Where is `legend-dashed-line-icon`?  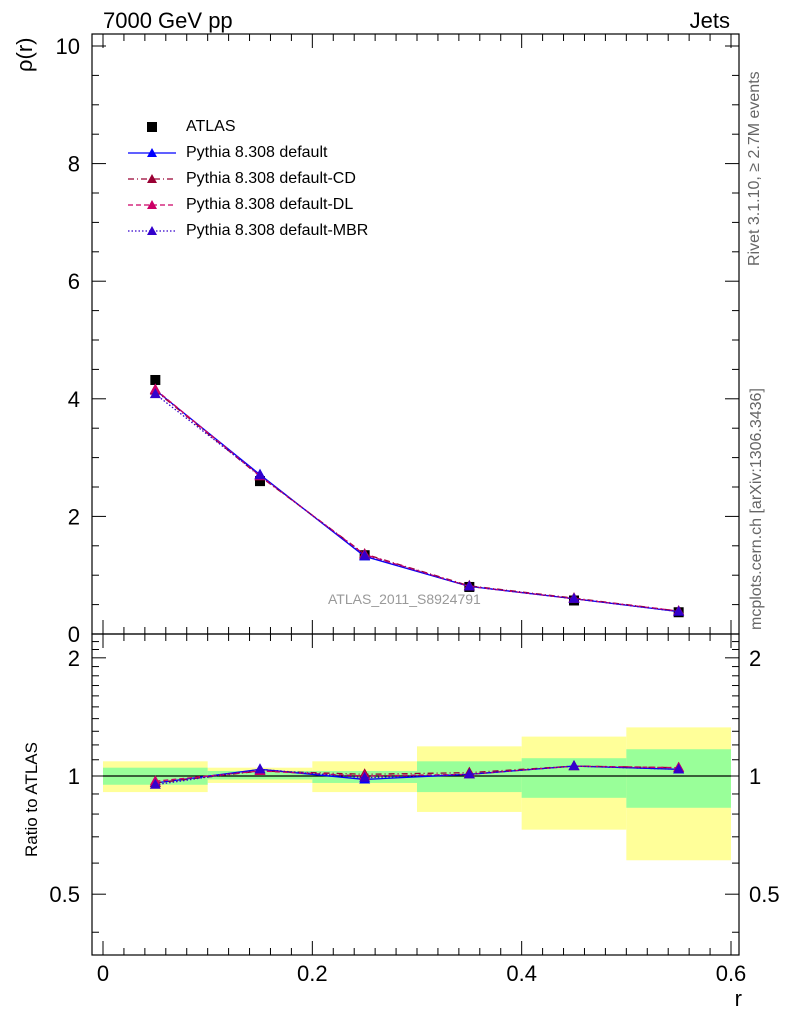
legend-dashed-line-icon is located at coordinates (152, 204).